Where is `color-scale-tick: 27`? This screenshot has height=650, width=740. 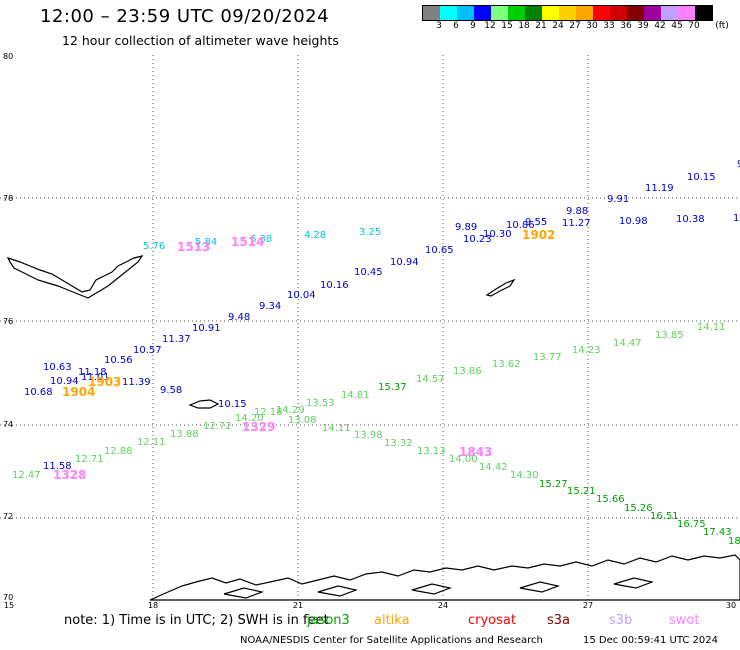
color-scale-tick: 27 is located at coordinates (575, 26).